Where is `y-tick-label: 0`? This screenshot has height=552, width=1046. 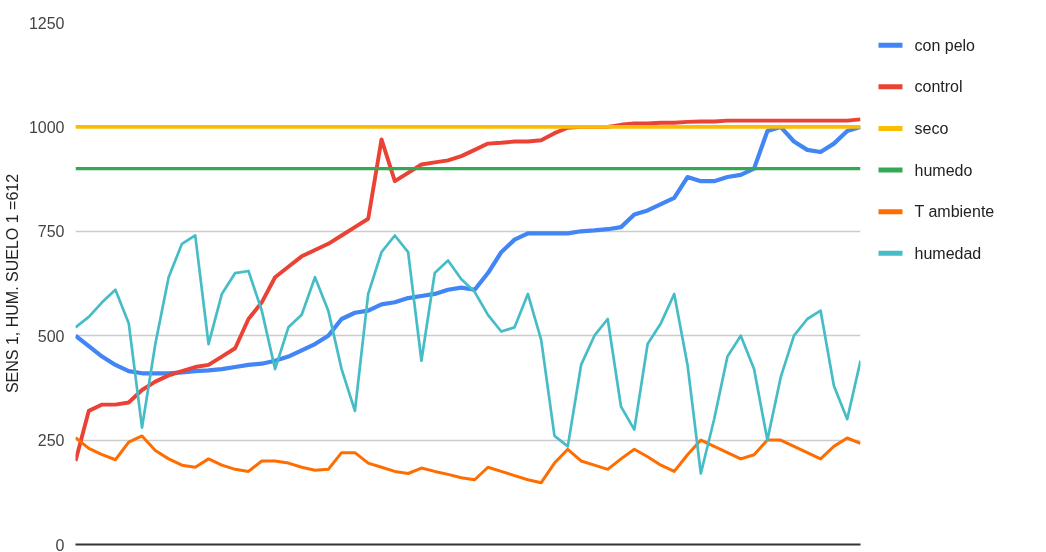 y-tick-label: 0 is located at coordinates (60, 544).